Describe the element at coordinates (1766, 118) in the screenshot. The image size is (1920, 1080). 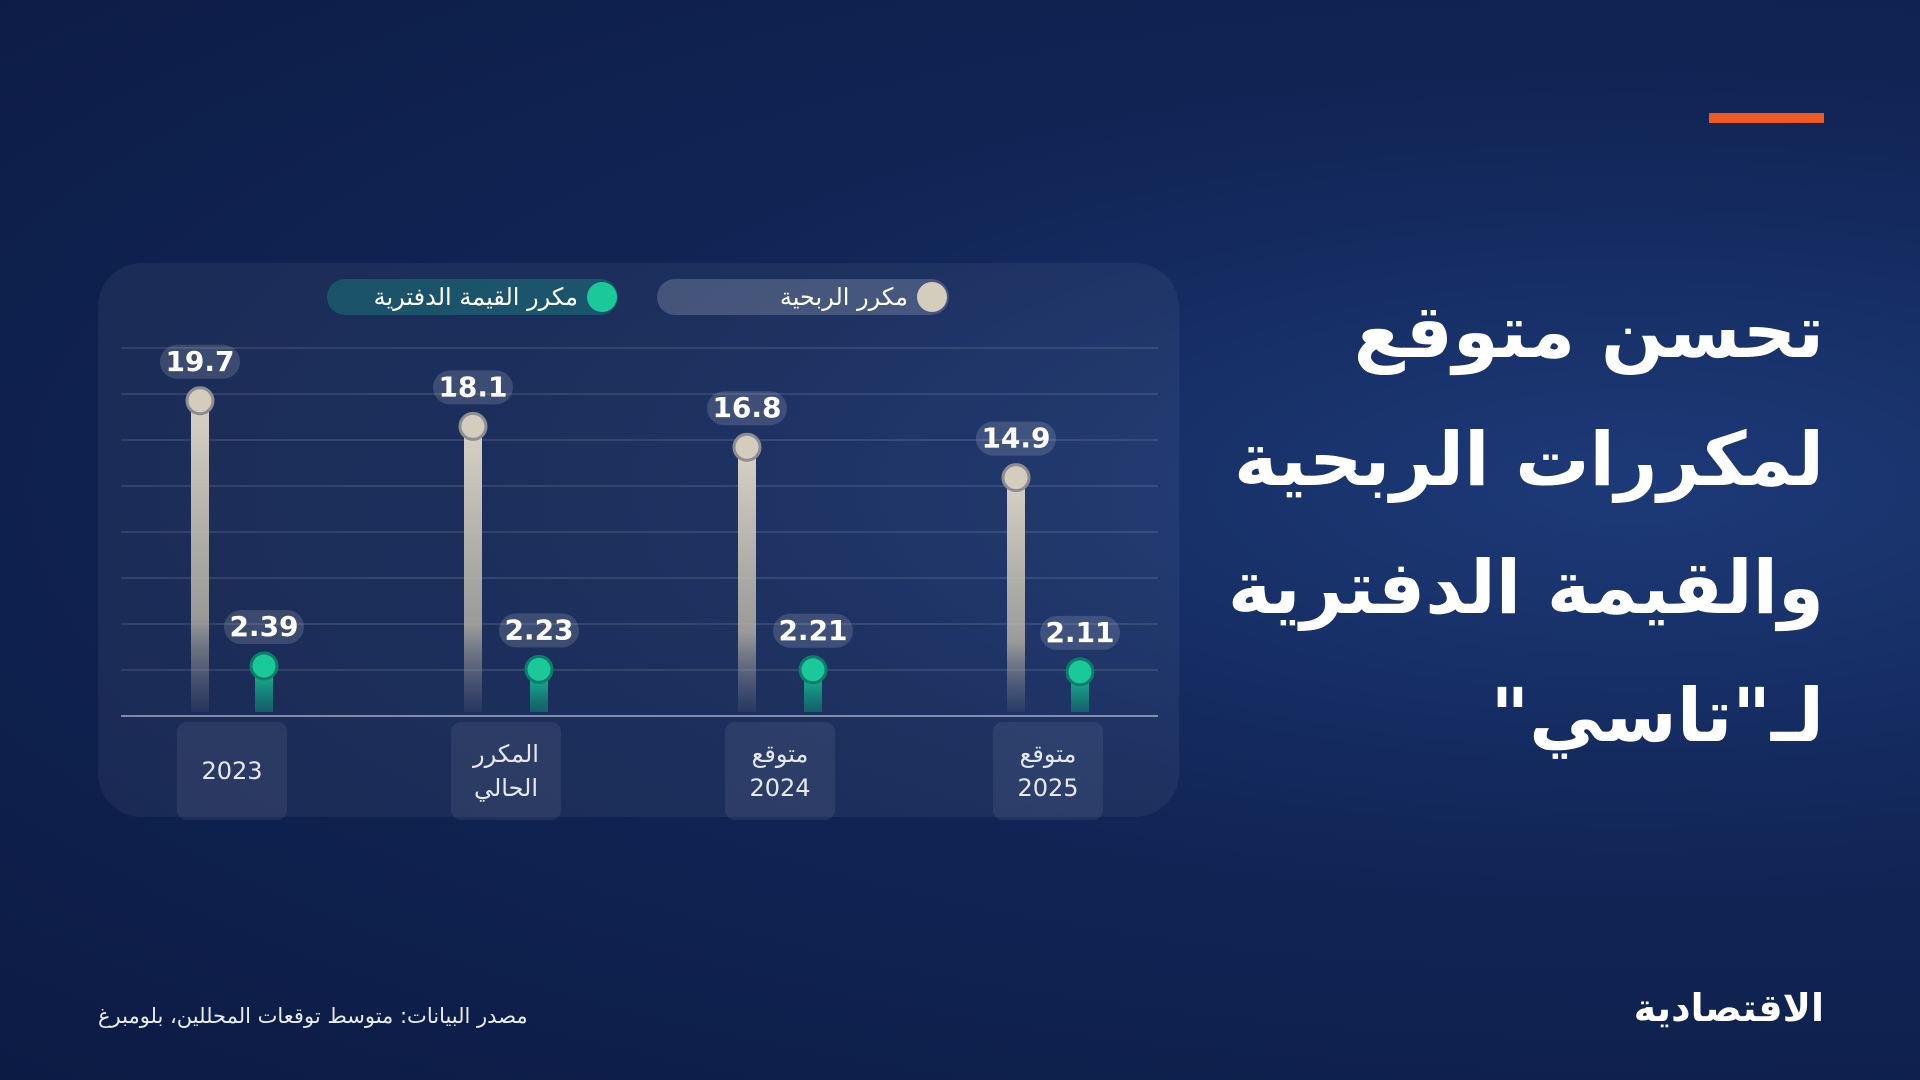
I see `accent-bar` at that location.